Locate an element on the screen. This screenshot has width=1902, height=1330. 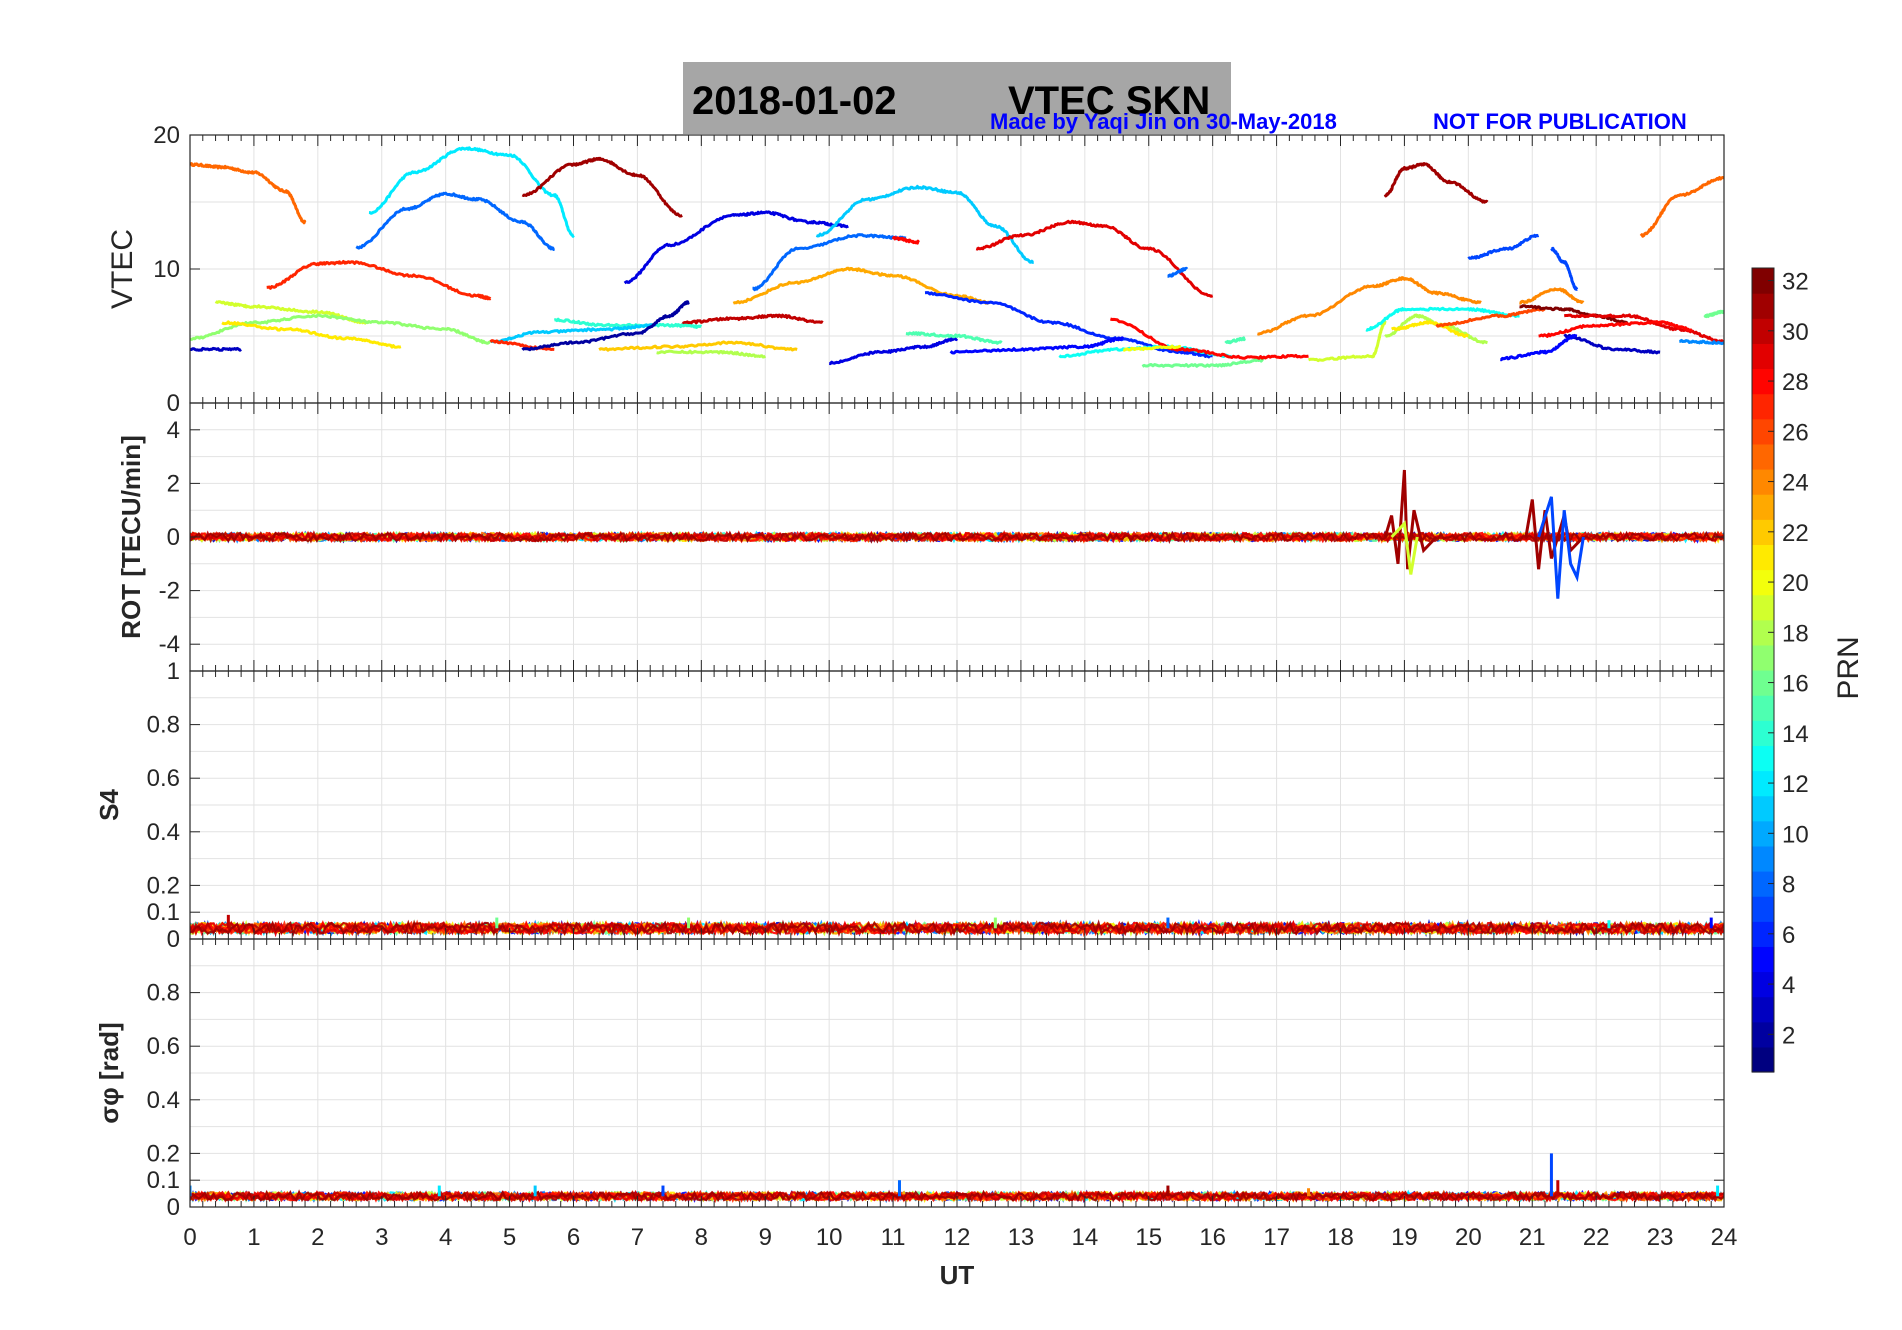
x-tick-label: 12 is located at coordinates (957, 1237).